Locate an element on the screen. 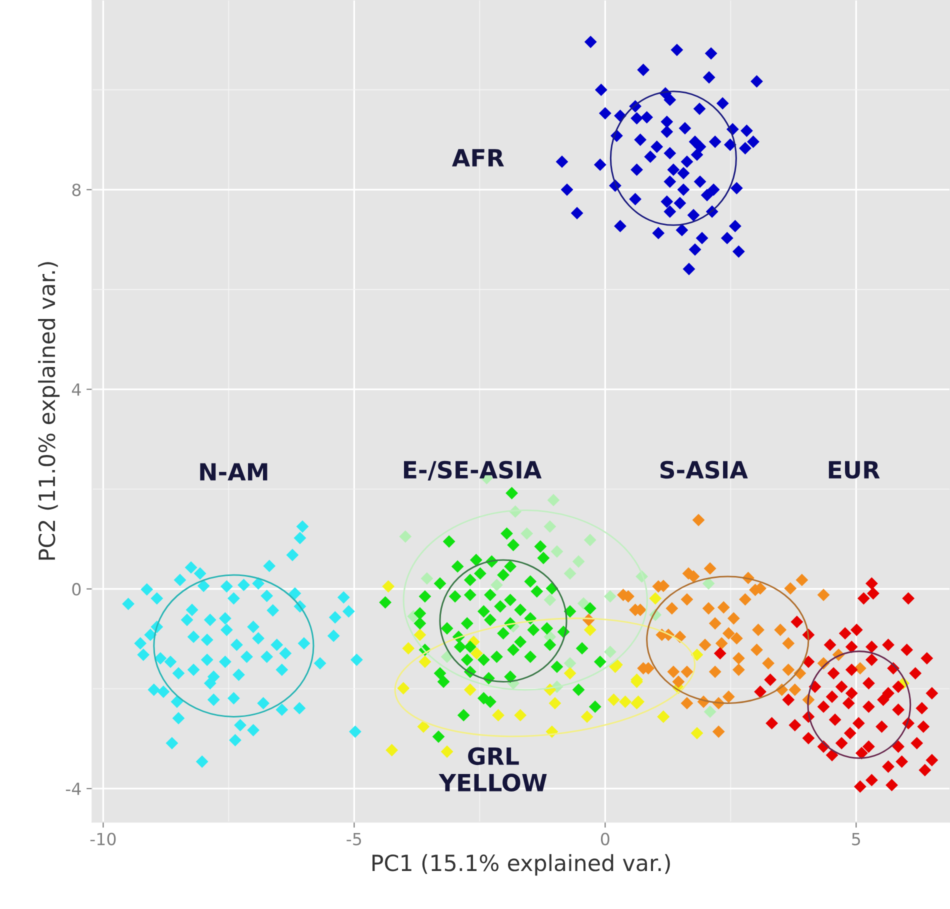 The width and height of the screenshot is (950, 909). x-tick-label: -10 is located at coordinates (103, 839).